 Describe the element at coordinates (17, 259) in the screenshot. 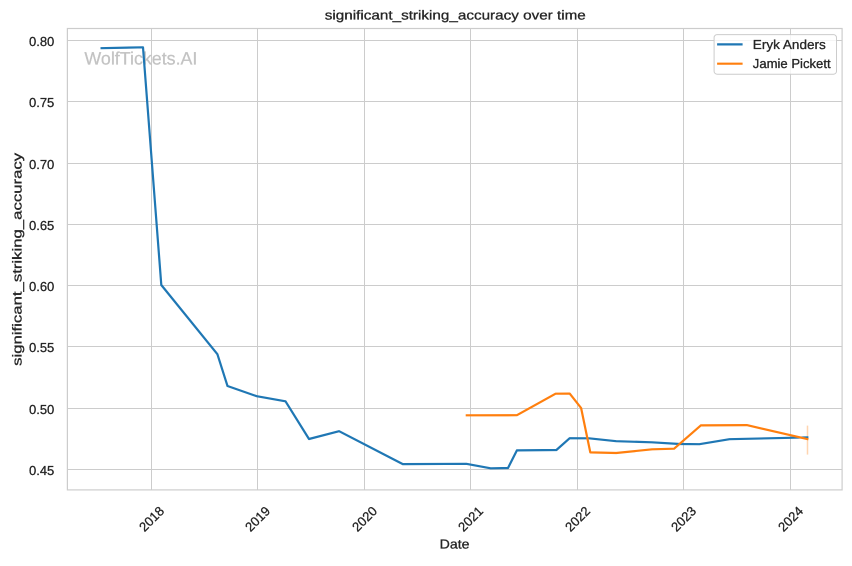

I see `svg-text: significant_striking_accuracy` at that location.